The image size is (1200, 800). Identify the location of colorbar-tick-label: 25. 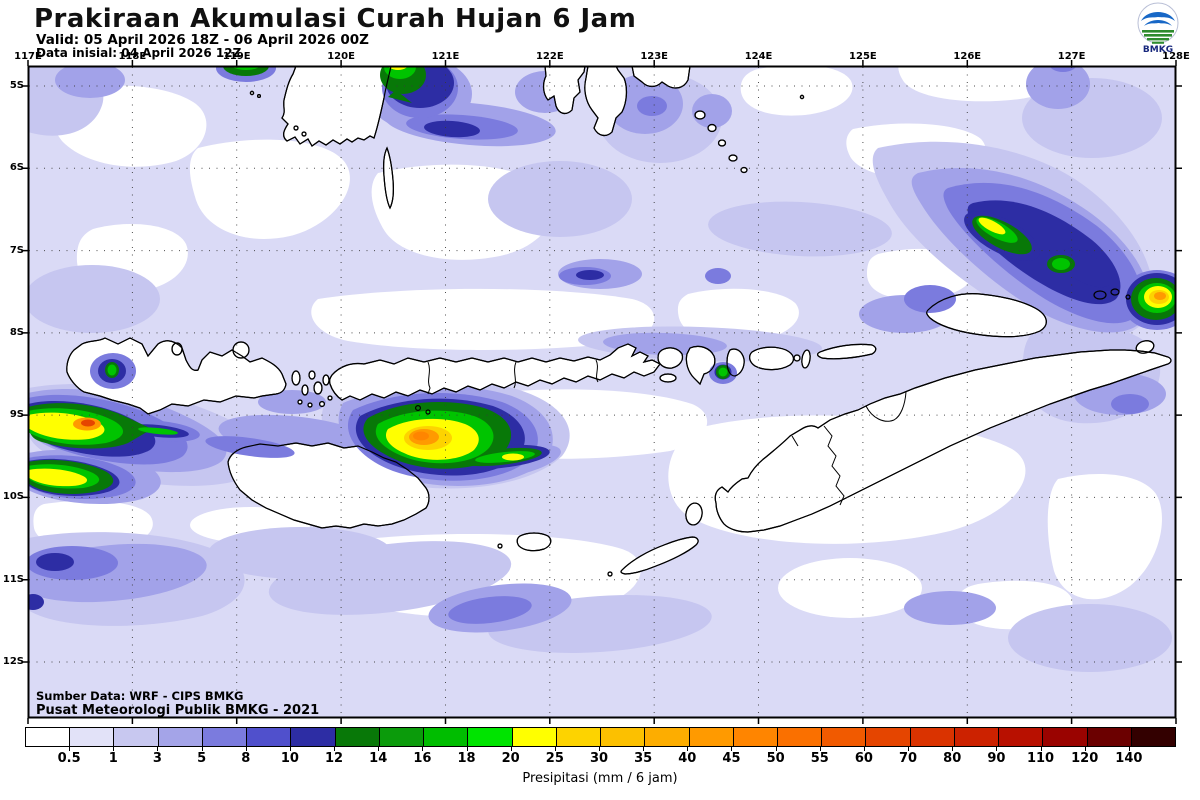
(554, 758).